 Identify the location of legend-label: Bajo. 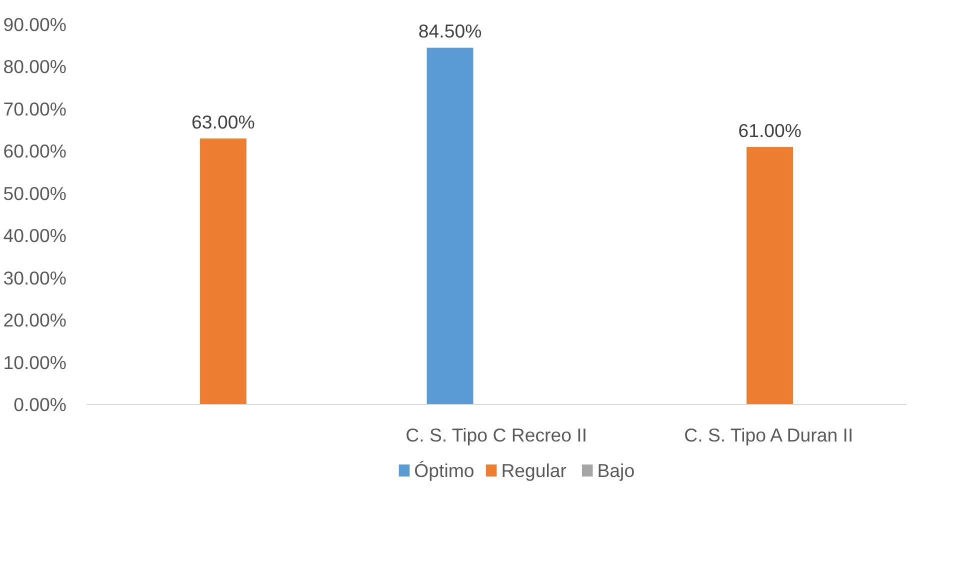
(616, 470).